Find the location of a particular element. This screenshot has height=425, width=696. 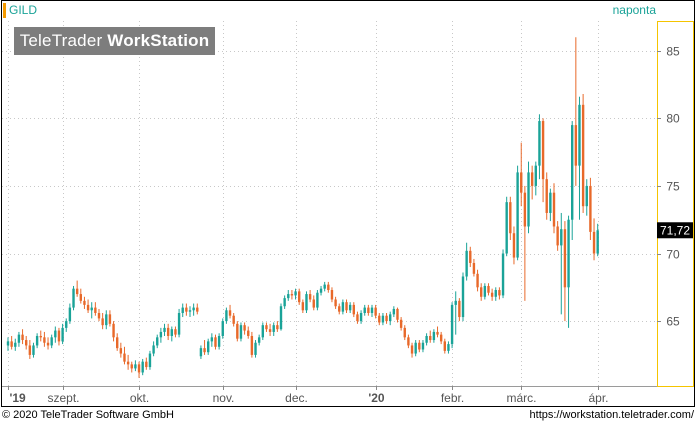

y-tick-label: 80 is located at coordinates (673, 119).